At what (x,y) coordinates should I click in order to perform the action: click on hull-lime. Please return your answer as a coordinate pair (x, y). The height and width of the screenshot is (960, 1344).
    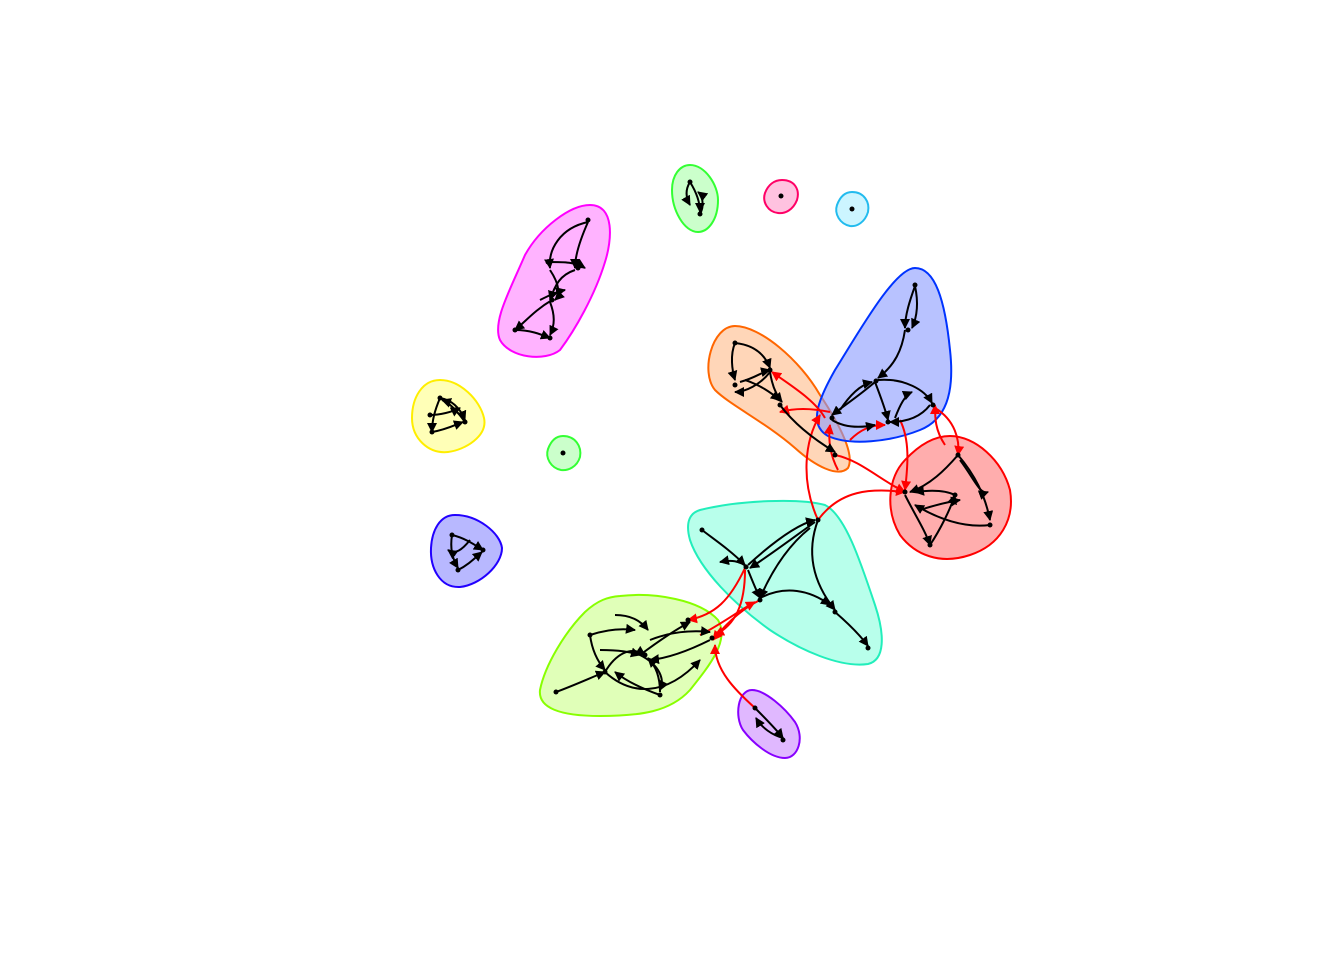
    Looking at the image, I should click on (630, 656).